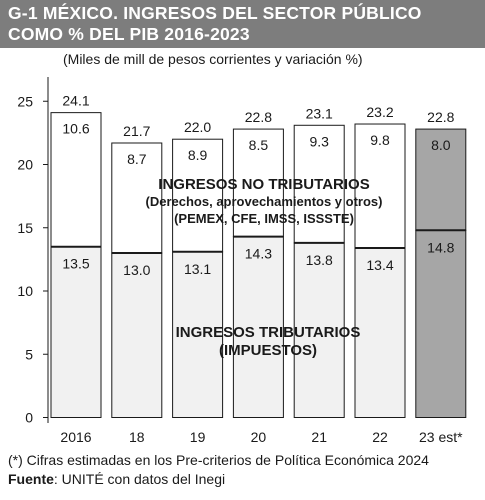  Describe the element at coordinates (31, 479) in the screenshot. I see `source-label: Fuente` at that location.